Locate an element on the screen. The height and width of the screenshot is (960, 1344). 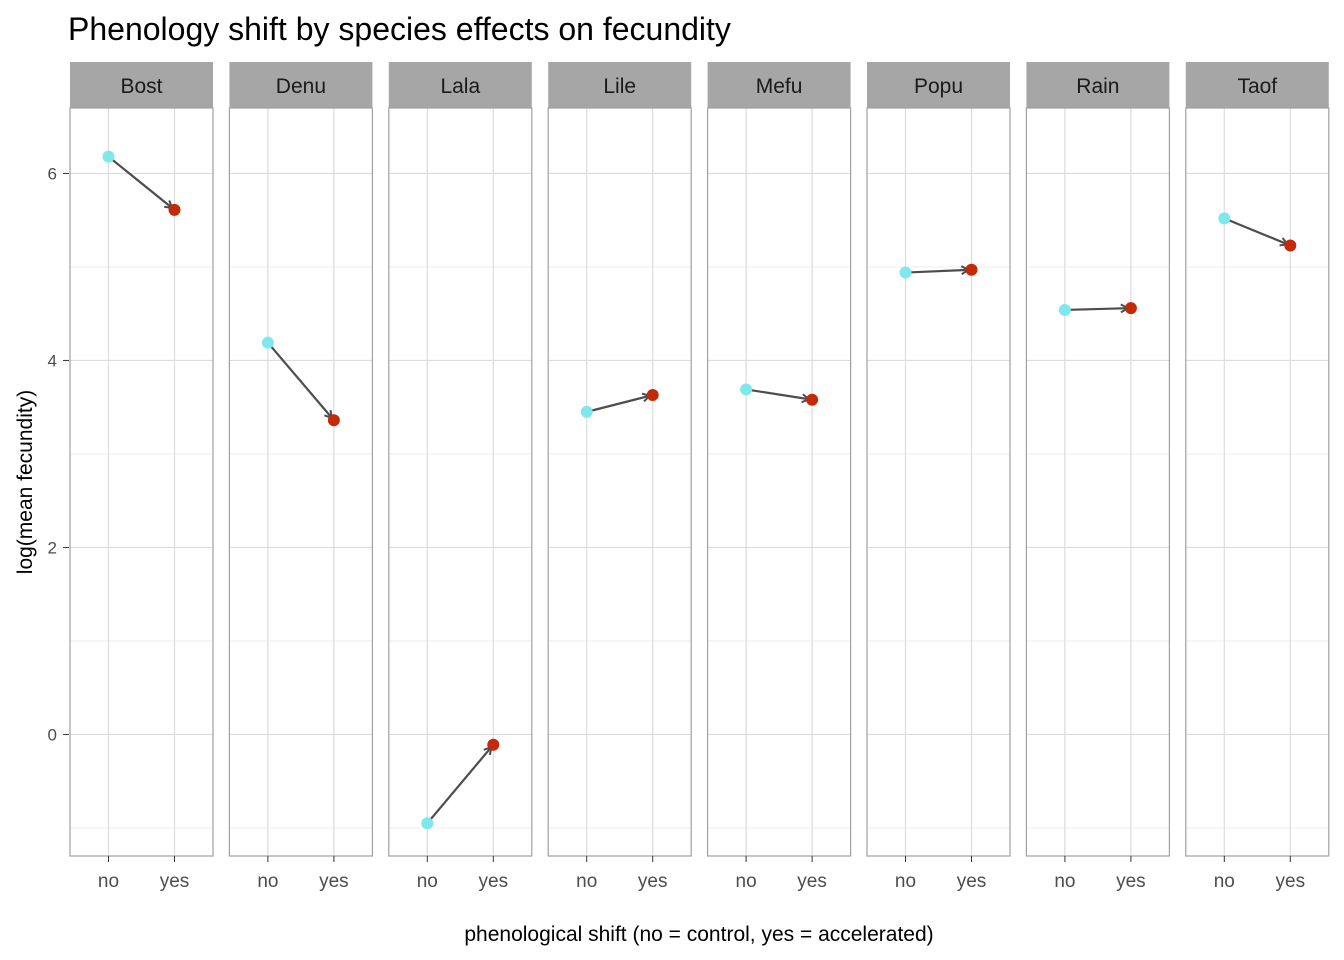
facet-panel-denu: Denu no yes is located at coordinates (300, 477).